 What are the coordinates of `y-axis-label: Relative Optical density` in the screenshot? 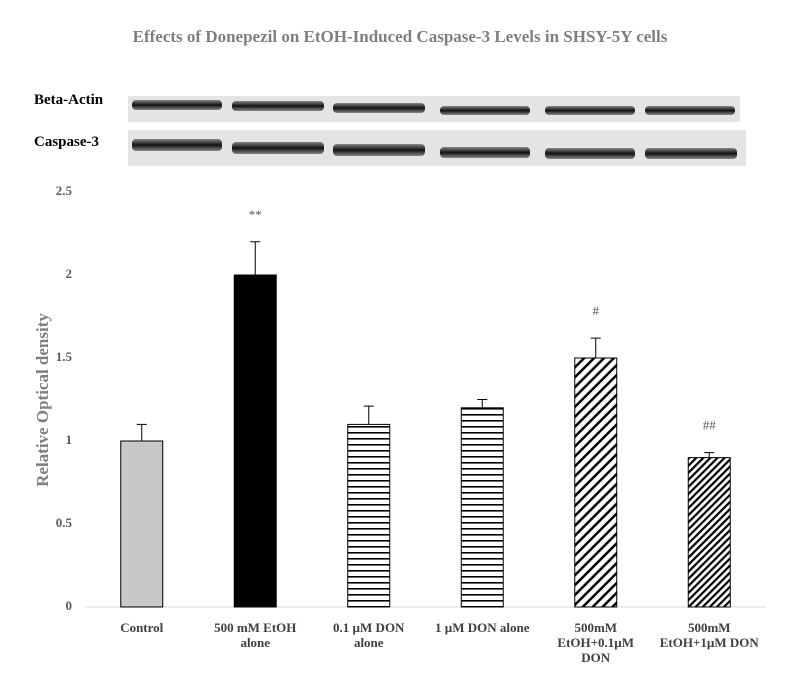 It's located at (42, 400).